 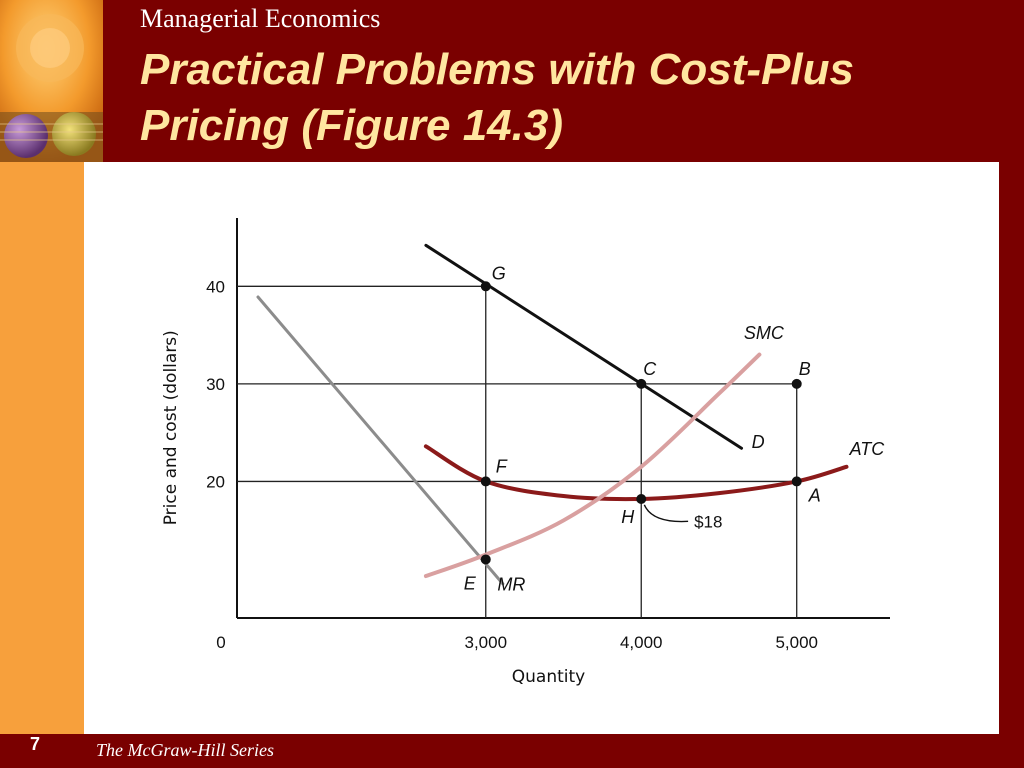 What do you see at coordinates (185, 750) in the screenshot?
I see `series-name: The McGraw-Hill Series` at bounding box center [185, 750].